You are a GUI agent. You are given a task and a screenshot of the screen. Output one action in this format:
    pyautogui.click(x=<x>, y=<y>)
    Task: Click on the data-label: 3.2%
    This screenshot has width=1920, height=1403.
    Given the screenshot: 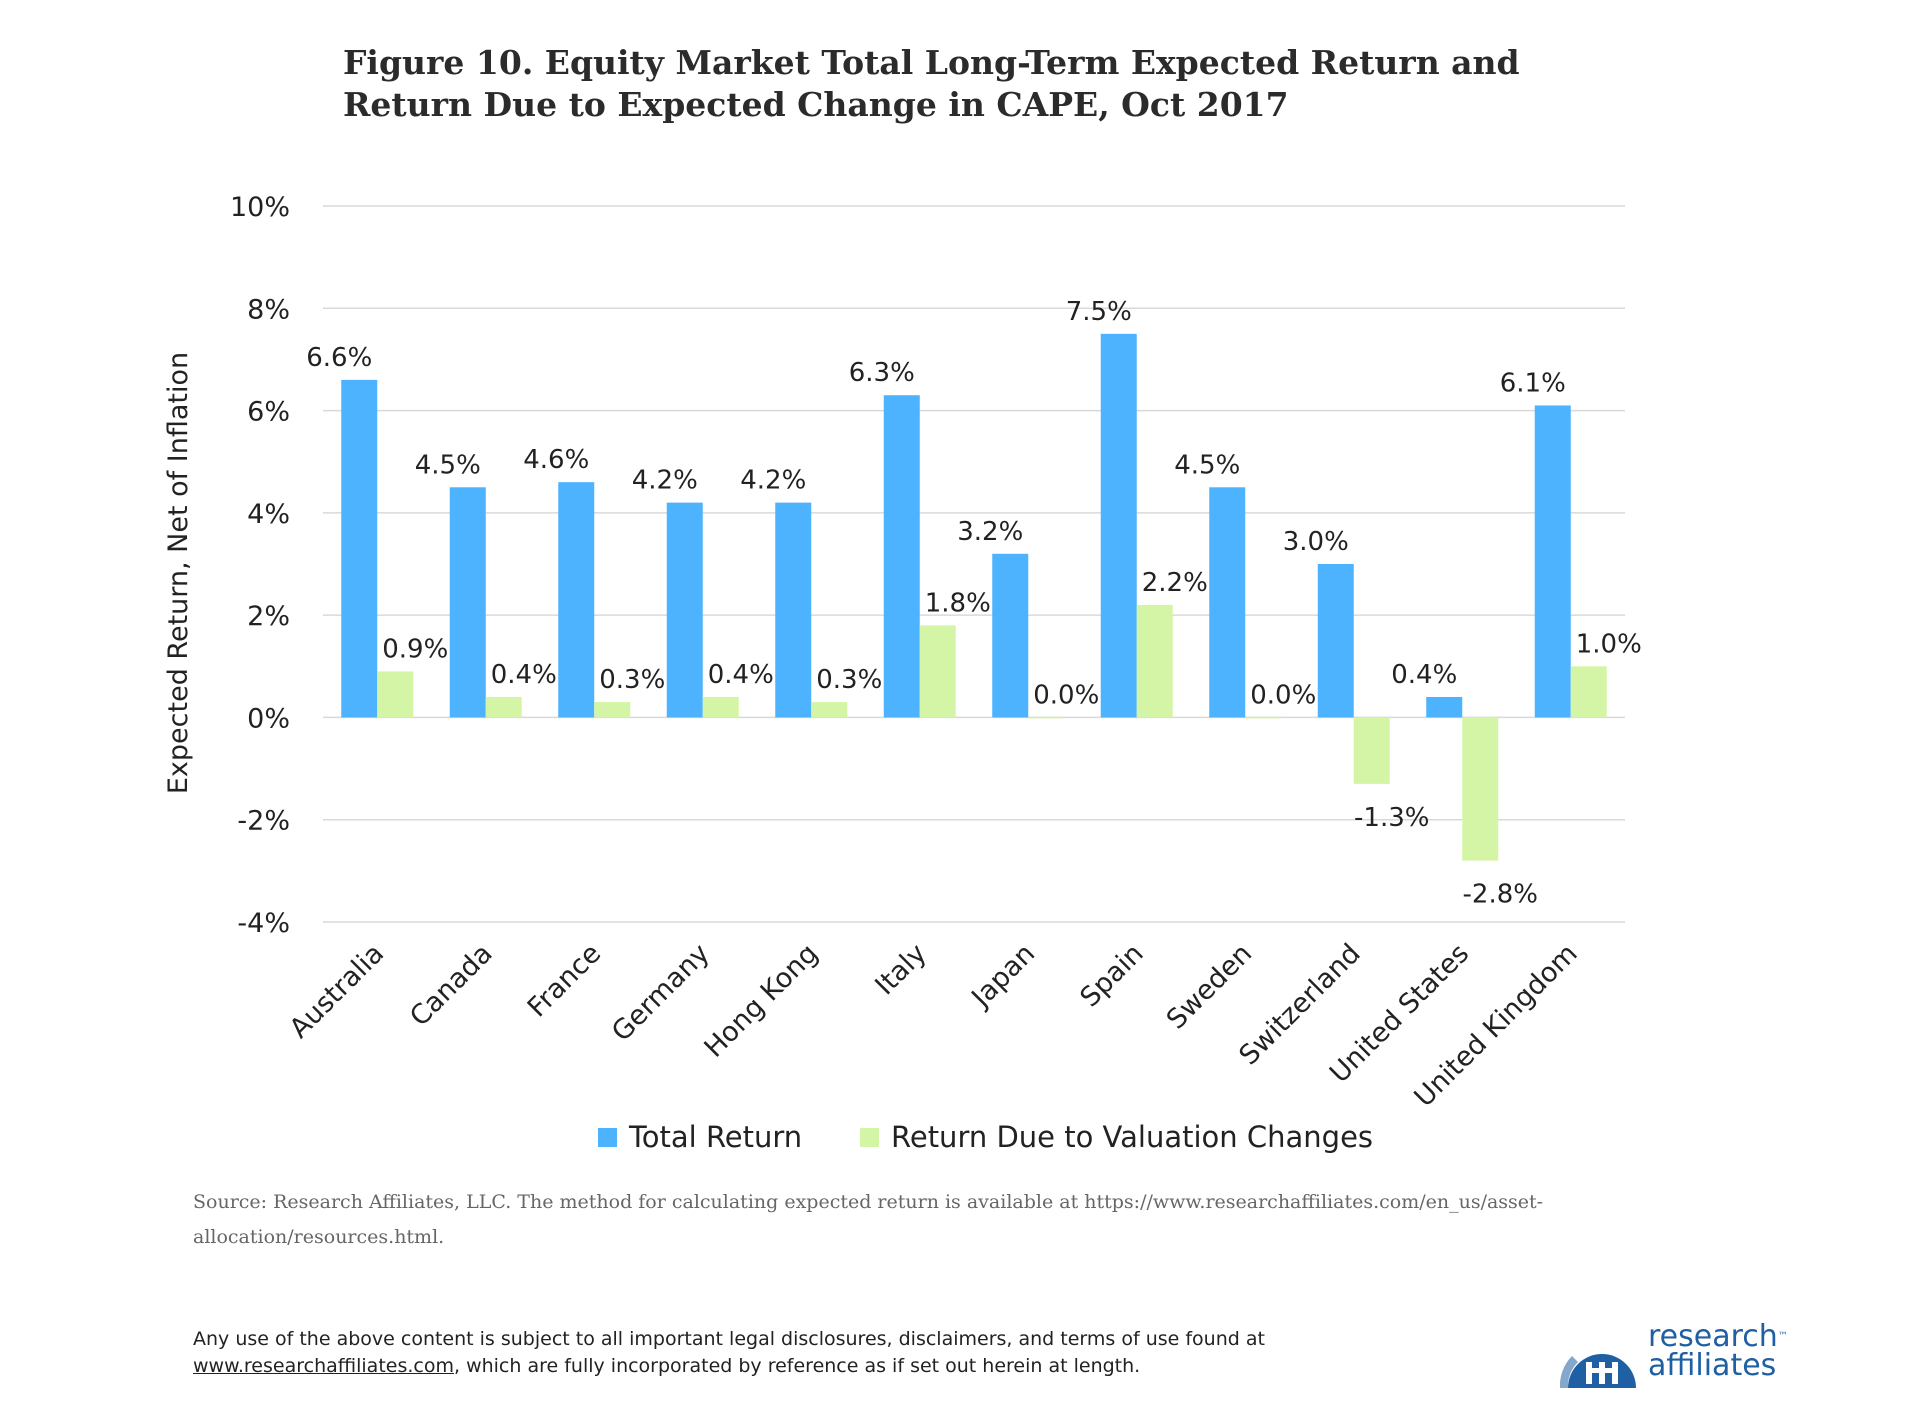 What is the action you would take?
    pyautogui.click(x=990, y=532)
    